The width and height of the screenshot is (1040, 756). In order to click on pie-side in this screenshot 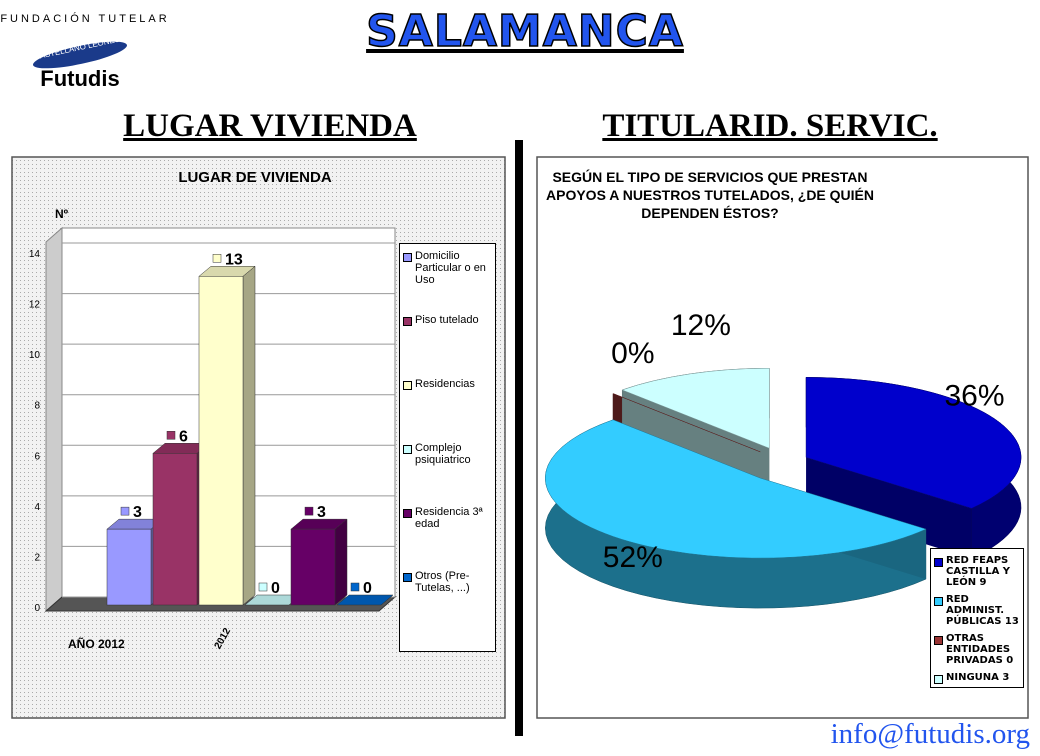, I will do `click(889, 508)`.